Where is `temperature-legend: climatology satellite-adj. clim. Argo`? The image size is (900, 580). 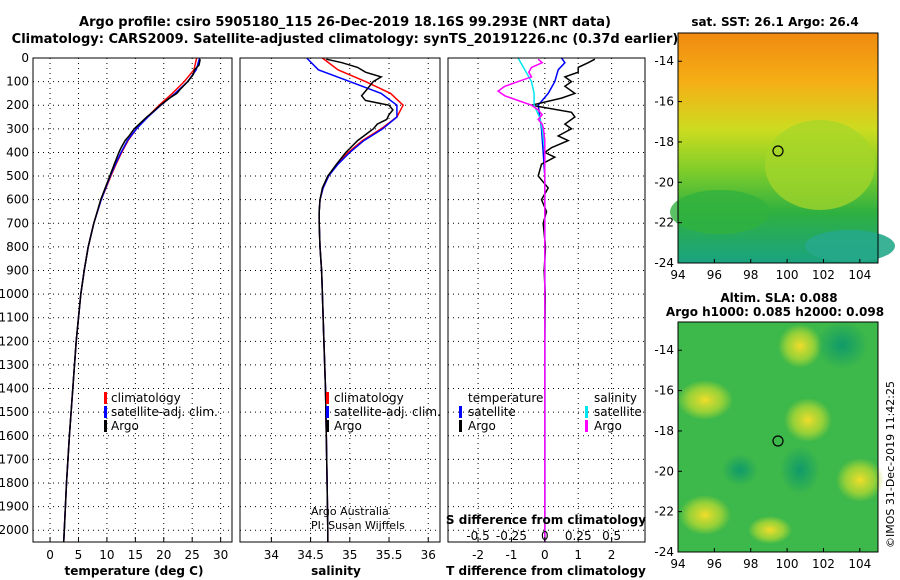
temperature-legend: climatology satellite-adj. clim. Argo is located at coordinates (161, 412).